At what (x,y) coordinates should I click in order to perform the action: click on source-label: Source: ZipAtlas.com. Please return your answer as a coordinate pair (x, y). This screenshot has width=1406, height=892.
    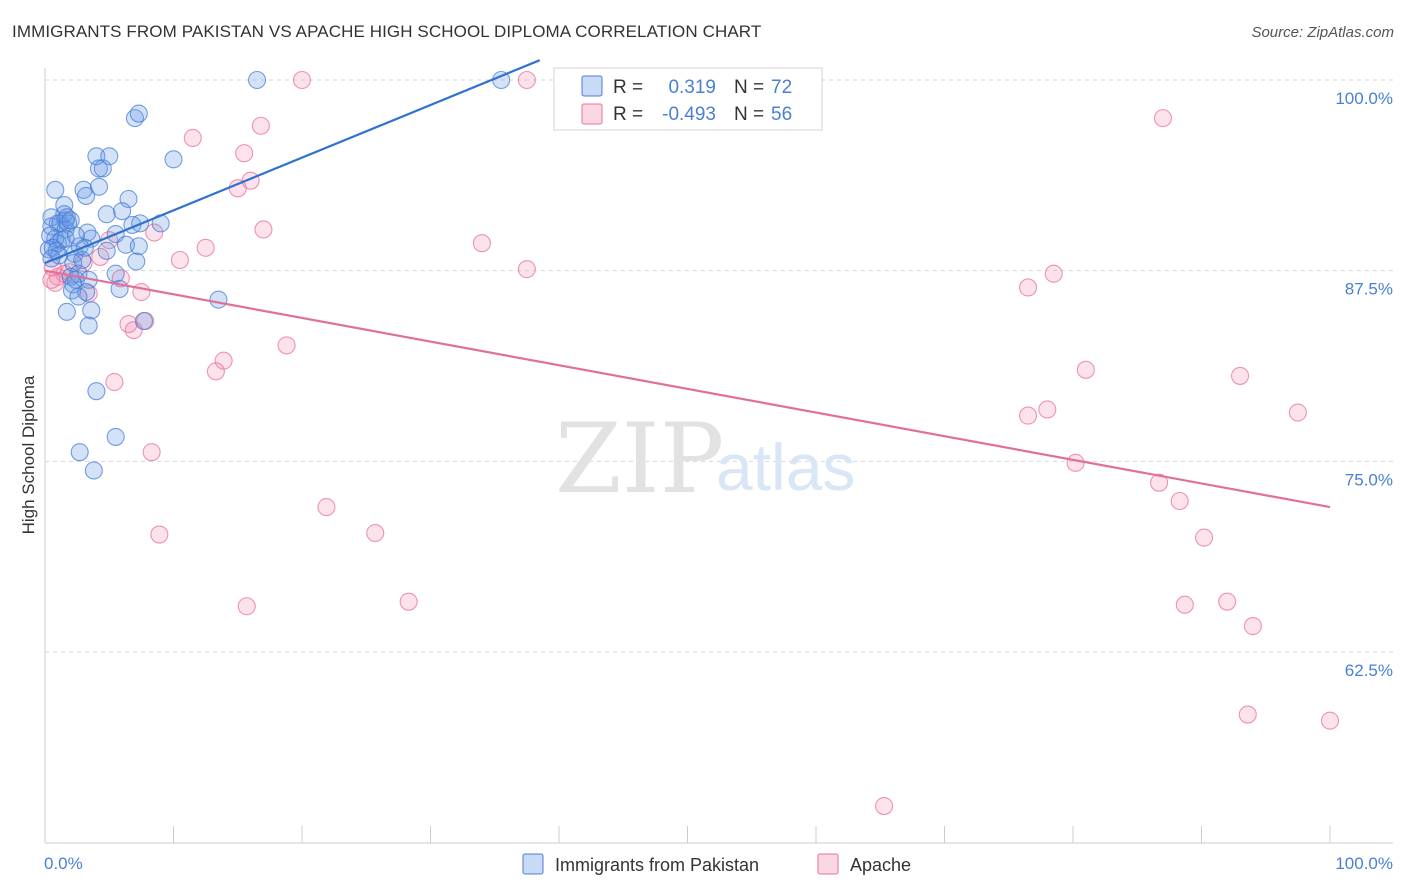
    Looking at the image, I should click on (1322, 32).